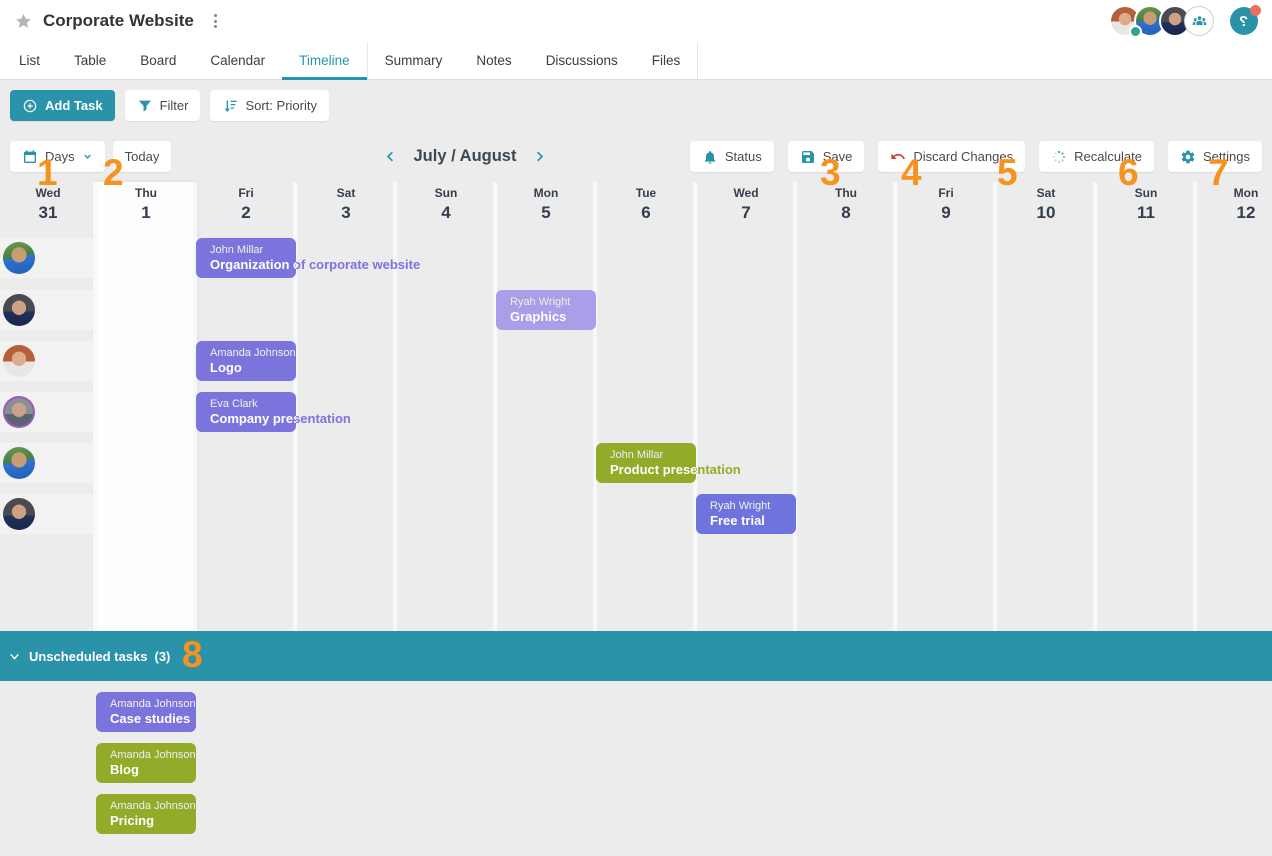 This screenshot has height=856, width=1272. I want to click on timeline-controls-right: Status Save Discard Changes Recalculate, so click(975, 156).